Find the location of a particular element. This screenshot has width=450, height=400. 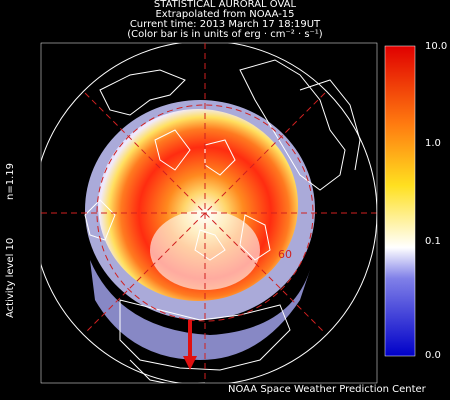

latitude-label: 60 is located at coordinates (285, 254).